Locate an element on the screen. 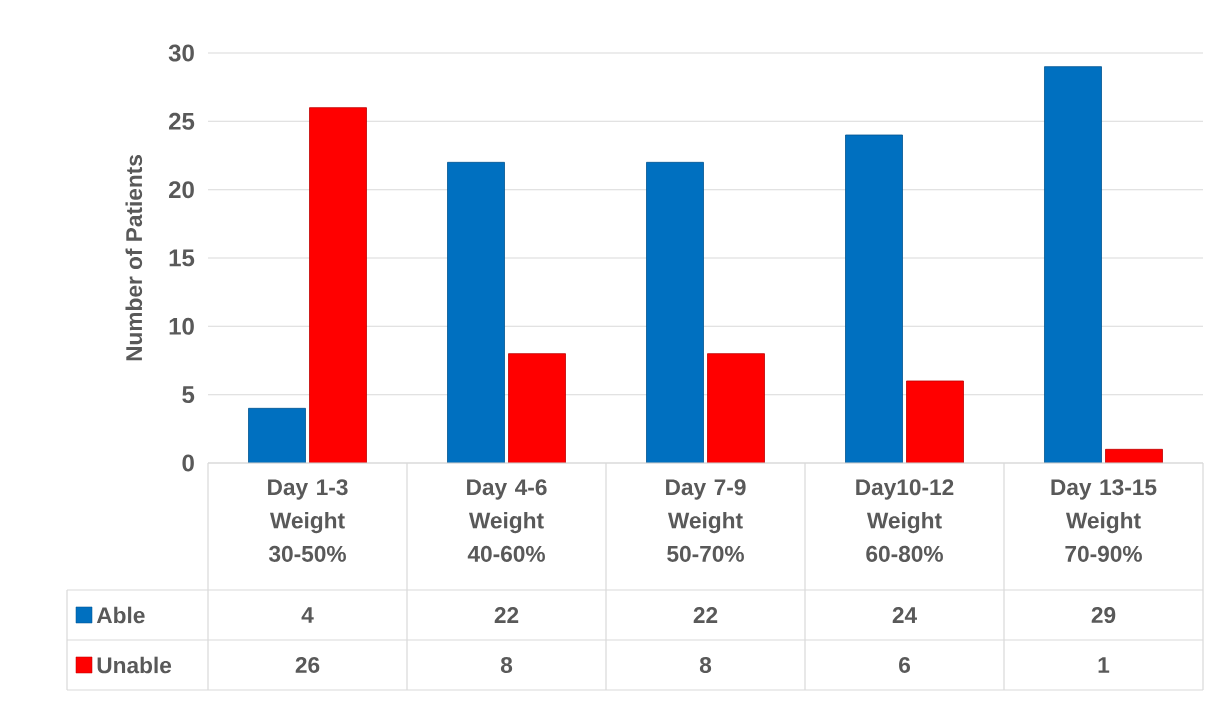 The height and width of the screenshot is (702, 1228). y-tick-label: 30 is located at coordinates (181, 53).